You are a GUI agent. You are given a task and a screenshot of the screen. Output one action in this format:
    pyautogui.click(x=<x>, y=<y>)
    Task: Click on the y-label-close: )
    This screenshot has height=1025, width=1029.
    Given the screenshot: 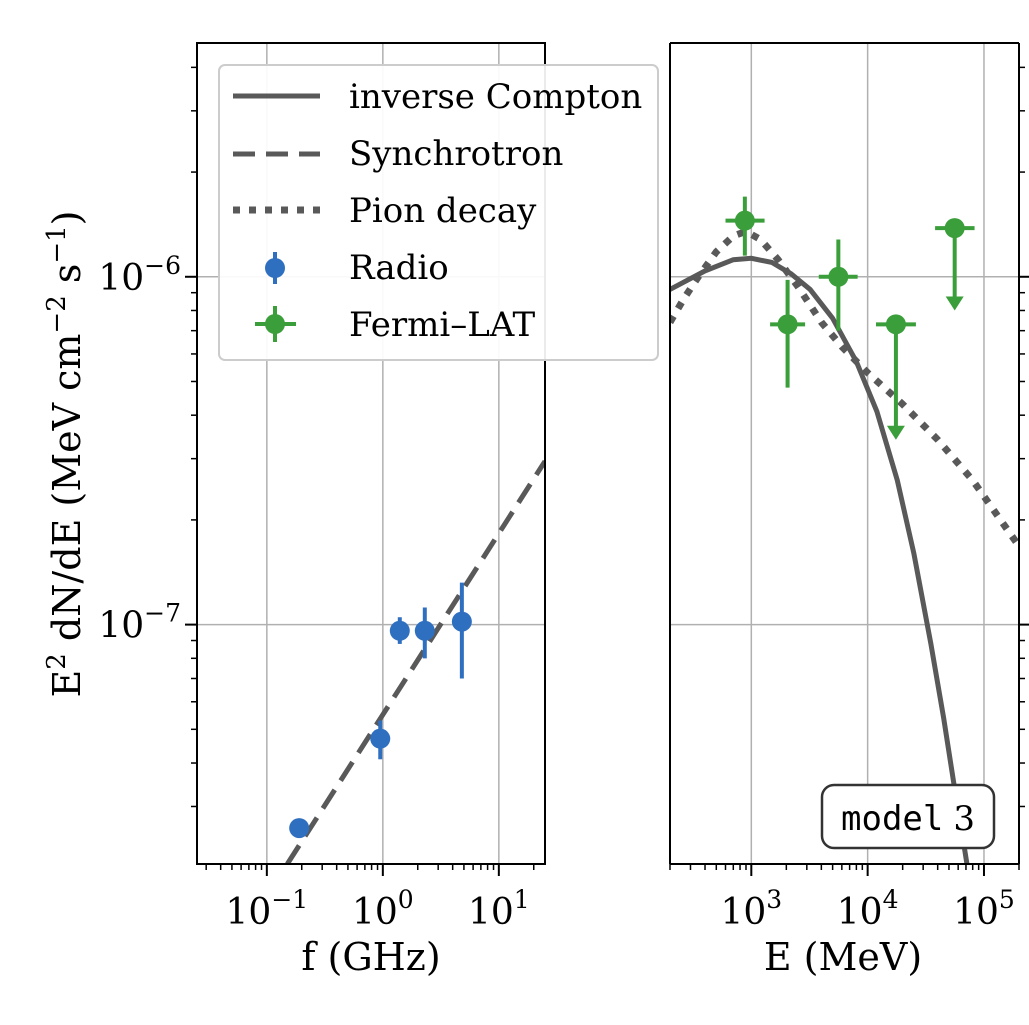 What is the action you would take?
    pyautogui.click(x=67, y=217)
    